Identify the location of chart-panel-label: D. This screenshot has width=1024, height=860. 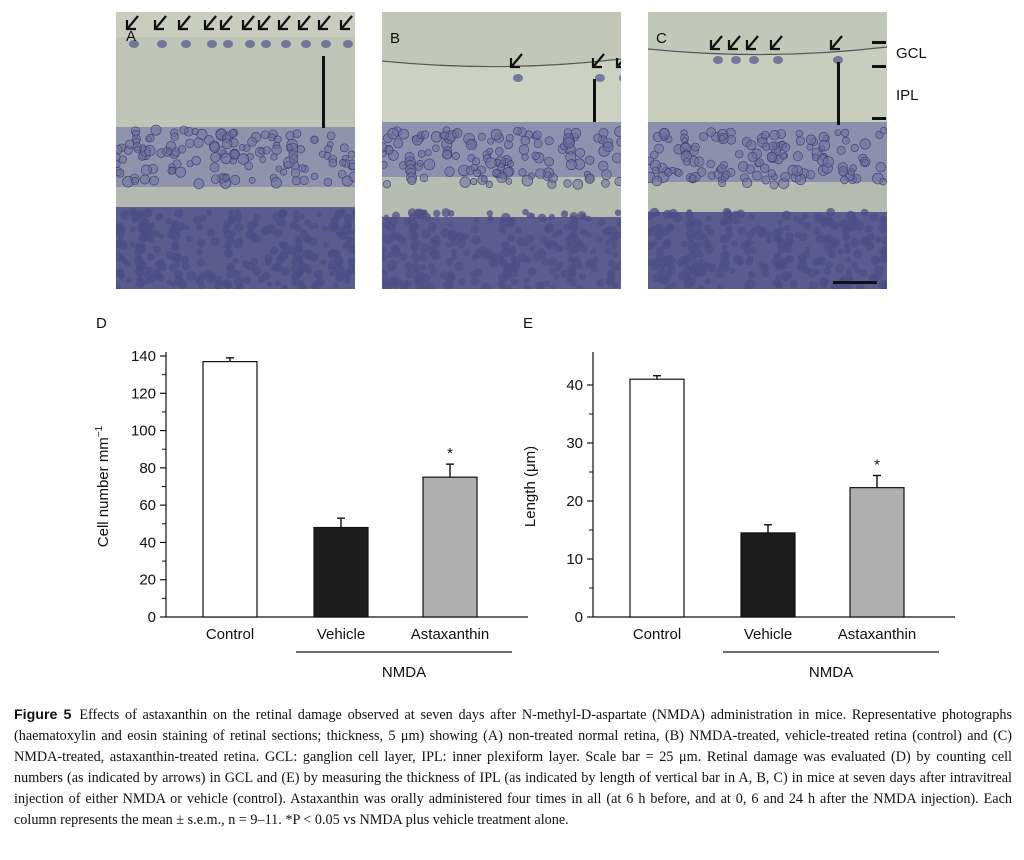
(101, 323).